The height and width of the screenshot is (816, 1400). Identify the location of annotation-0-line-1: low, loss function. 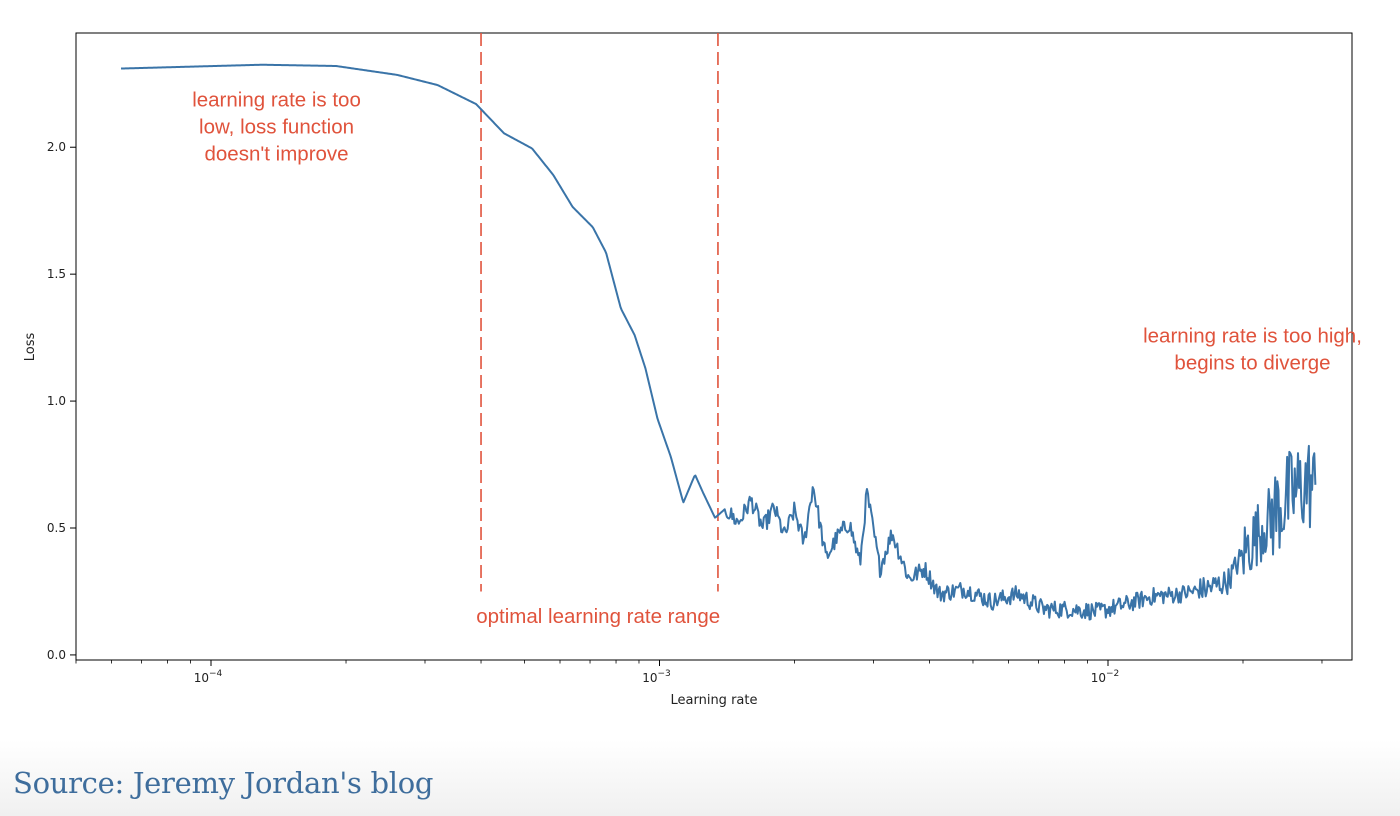
(276, 127).